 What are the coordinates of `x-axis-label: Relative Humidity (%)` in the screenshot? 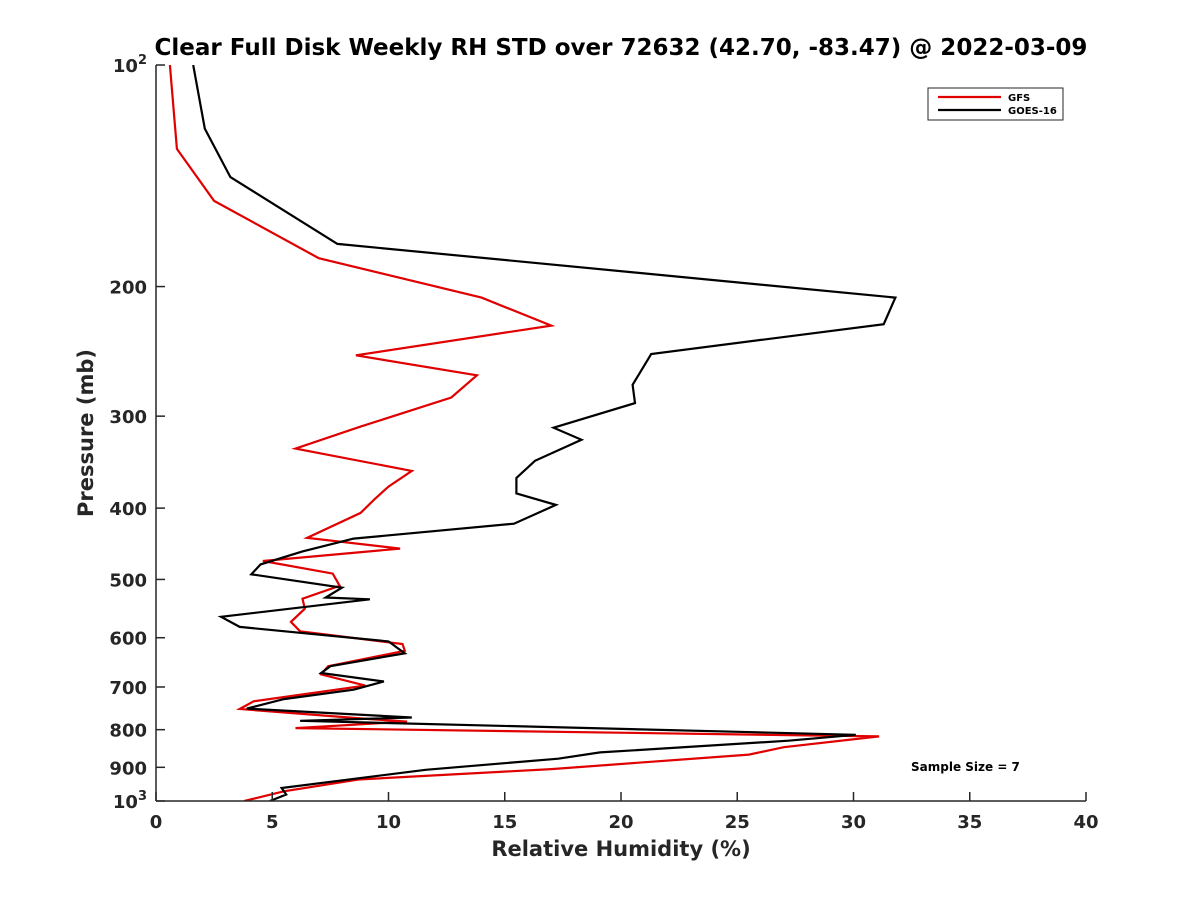 It's located at (620, 849).